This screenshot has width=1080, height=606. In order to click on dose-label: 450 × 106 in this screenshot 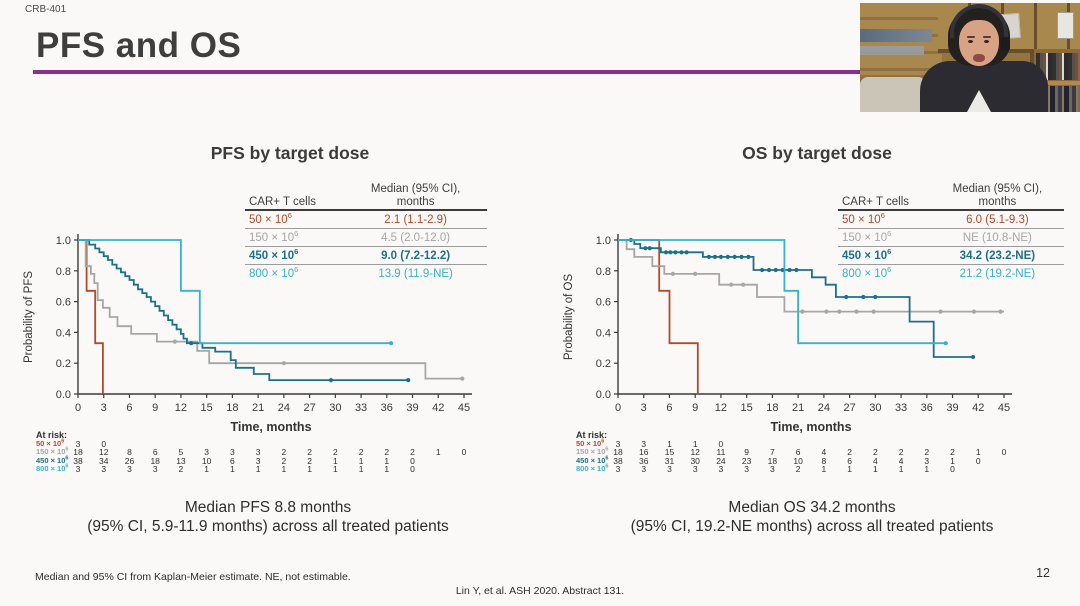, I will do `click(274, 254)`.